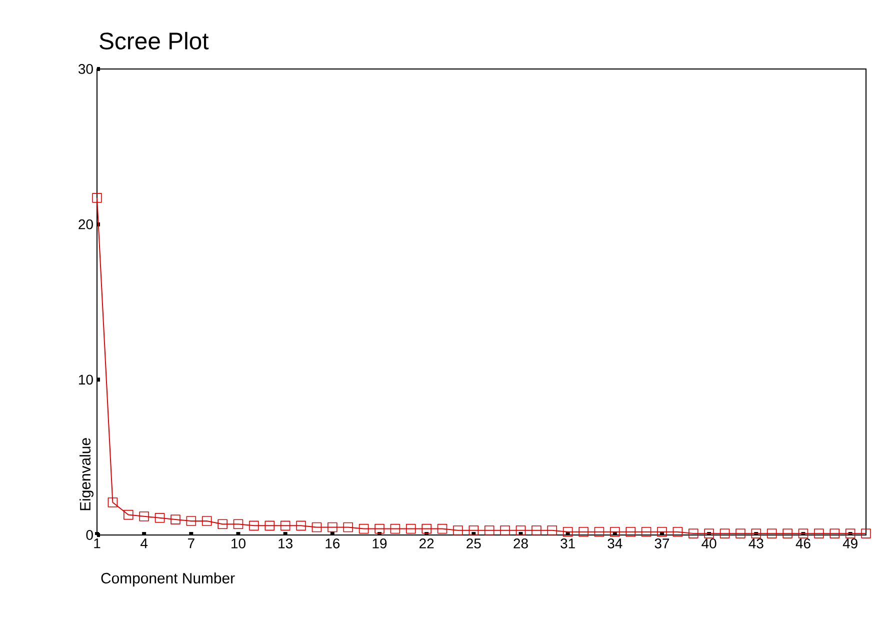 Image resolution: width=881 pixels, height=625 pixels. Describe the element at coordinates (427, 543) in the screenshot. I see `x-tick-label: 22` at that location.